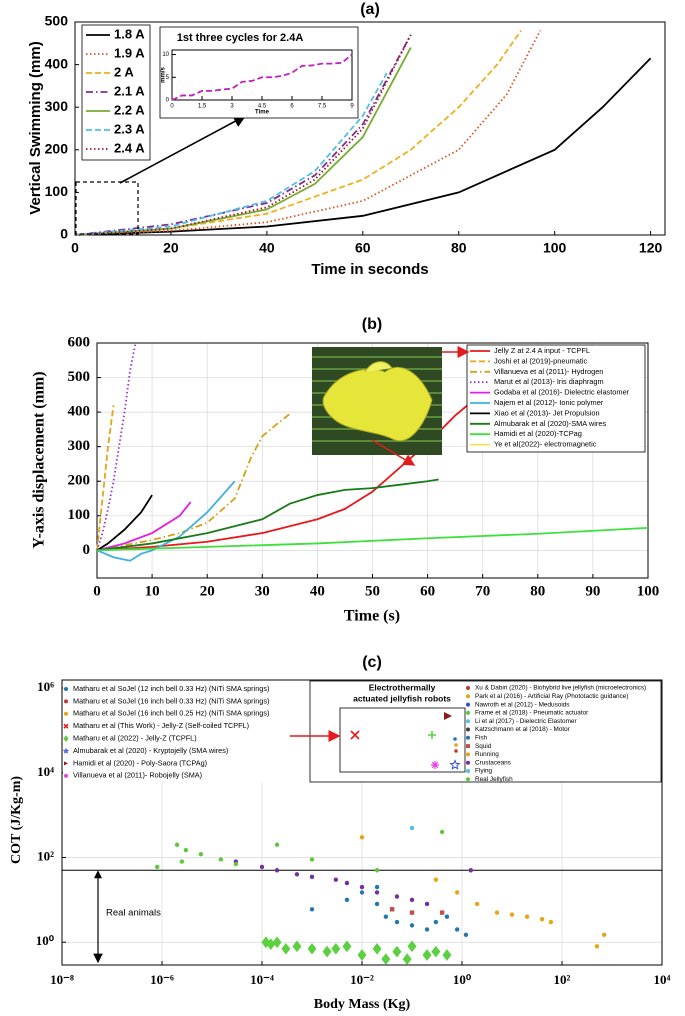 Image resolution: width=685 pixels, height=1016 pixels. I want to click on legend-label: 2.1 A, so click(129, 90).